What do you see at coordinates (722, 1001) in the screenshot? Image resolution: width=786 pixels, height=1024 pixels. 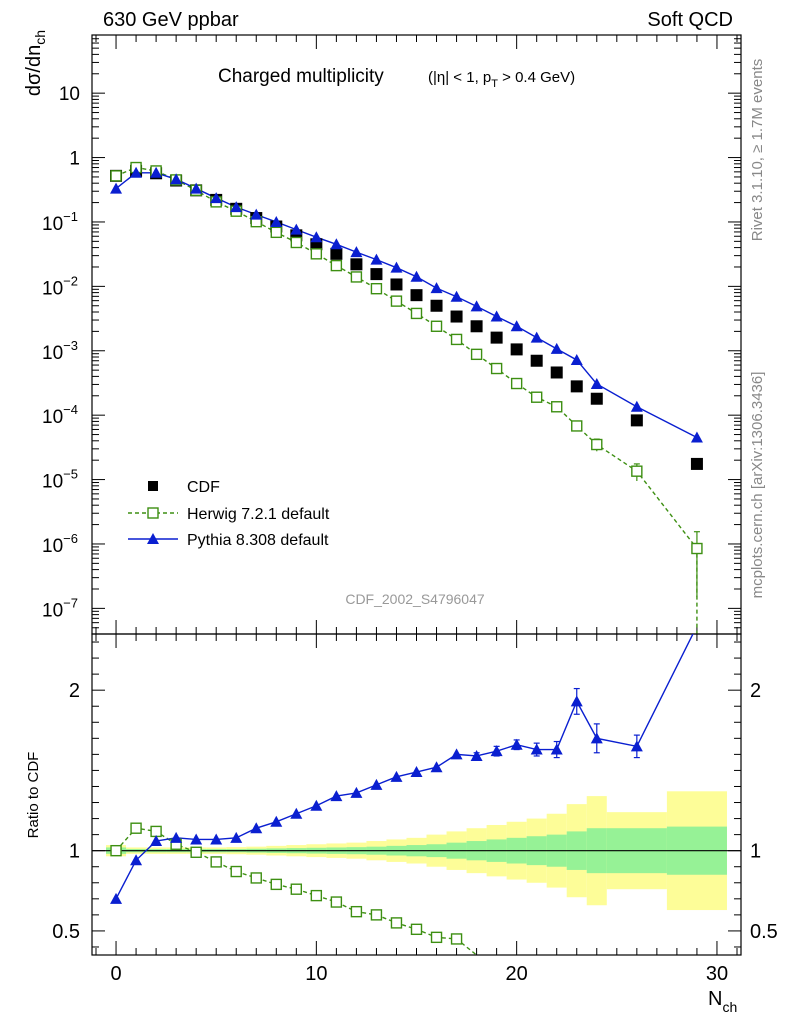 I see `x-axis-label: Nch` at bounding box center [722, 1001].